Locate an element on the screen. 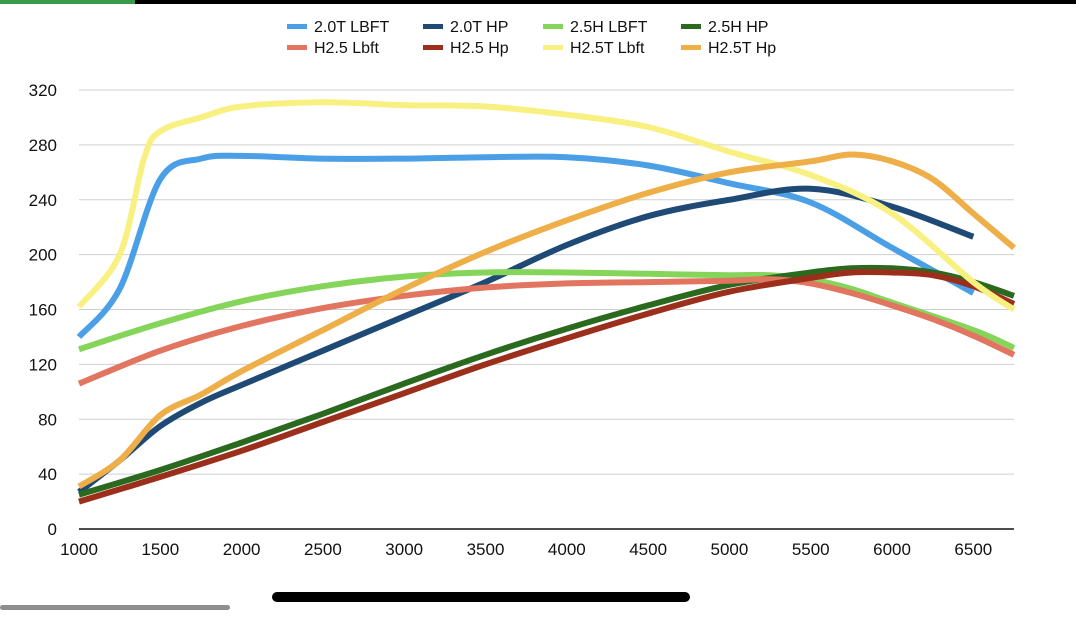 The width and height of the screenshot is (1076, 618). legend-swatch-h2-5-lbft is located at coordinates (297, 47).